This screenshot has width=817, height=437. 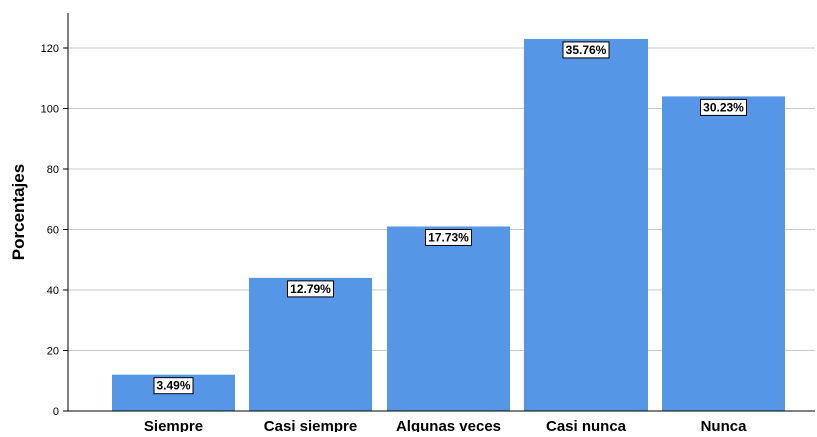 What do you see at coordinates (53, 170) in the screenshot?
I see `y-tick-label: 80` at bounding box center [53, 170].